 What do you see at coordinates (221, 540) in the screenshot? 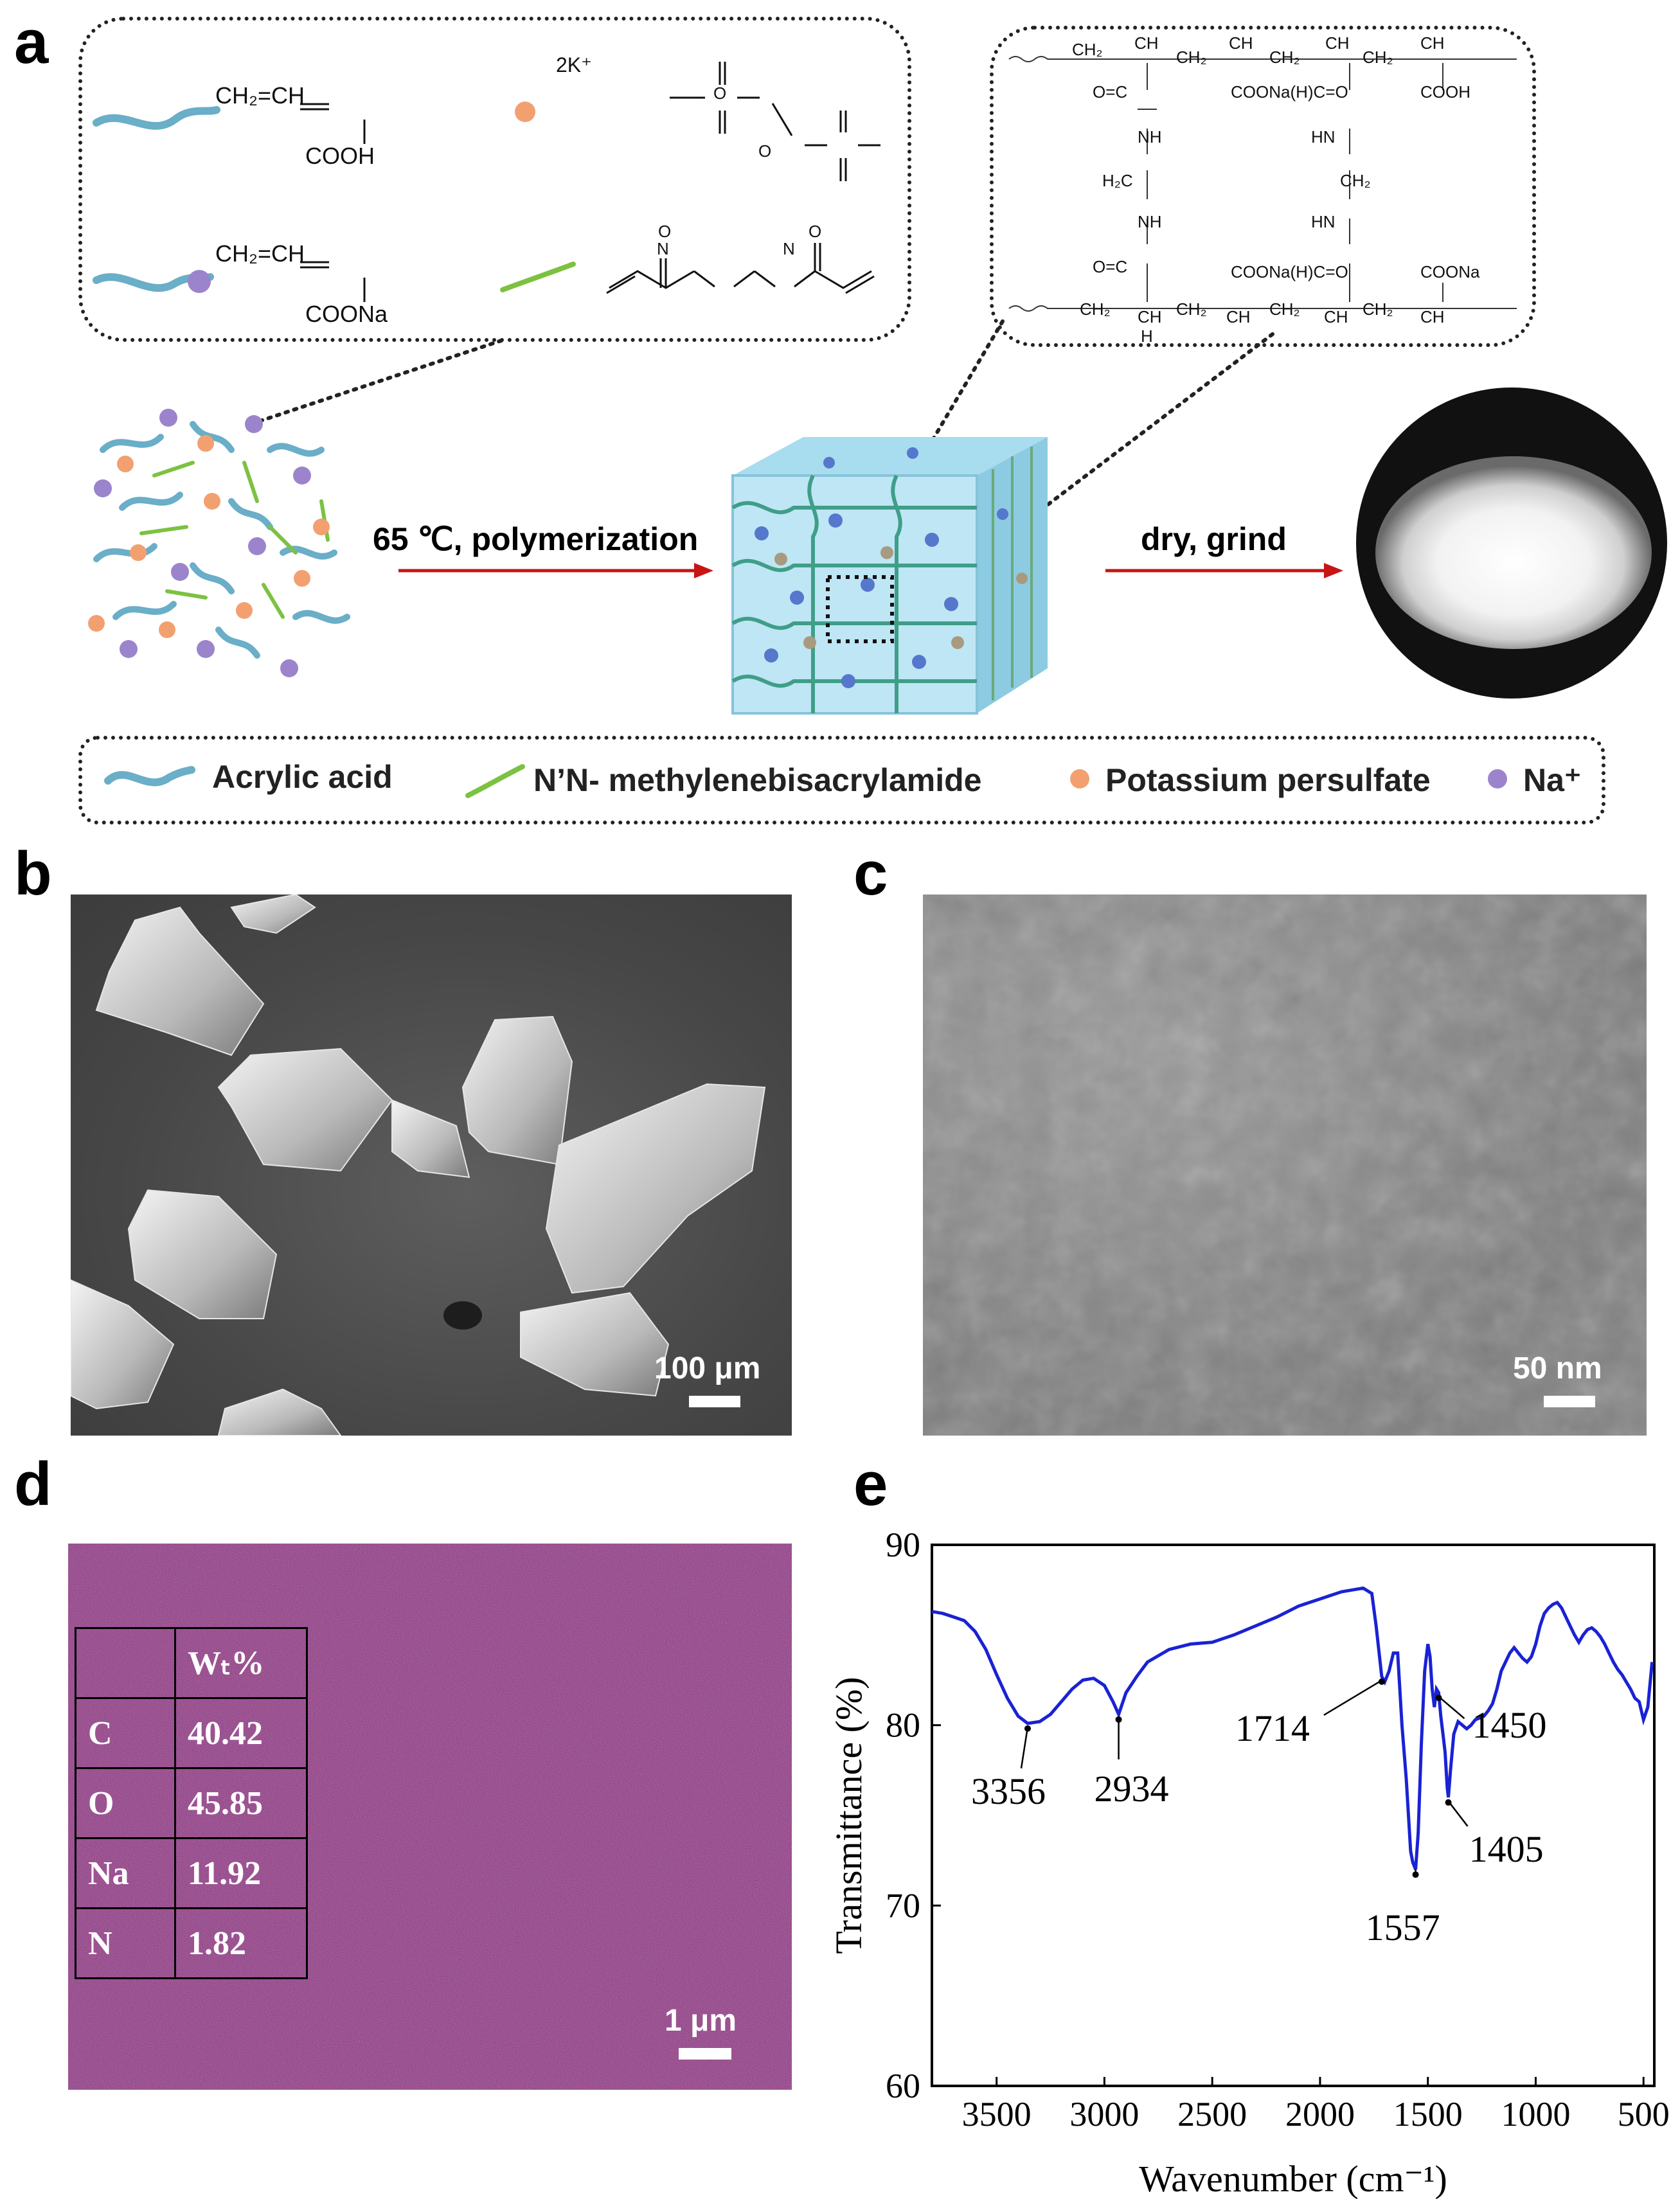
I see `monomer-mixture-icon` at bounding box center [221, 540].